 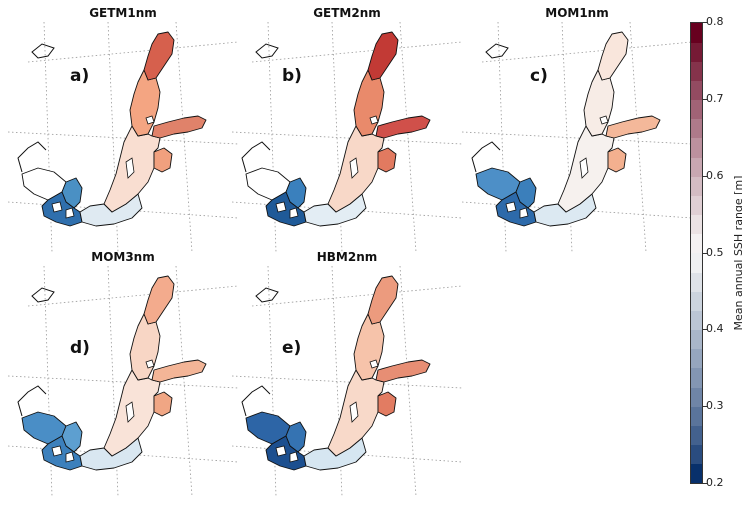 What do you see at coordinates (715, 406) in the screenshot?
I see `colorbar-tick-label: 0.3` at bounding box center [715, 406].